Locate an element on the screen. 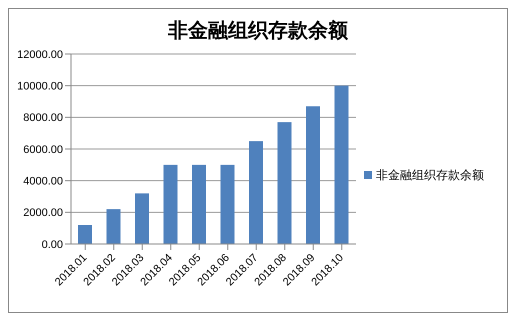  y-tick-label: 6000.00 is located at coordinates (43, 150).